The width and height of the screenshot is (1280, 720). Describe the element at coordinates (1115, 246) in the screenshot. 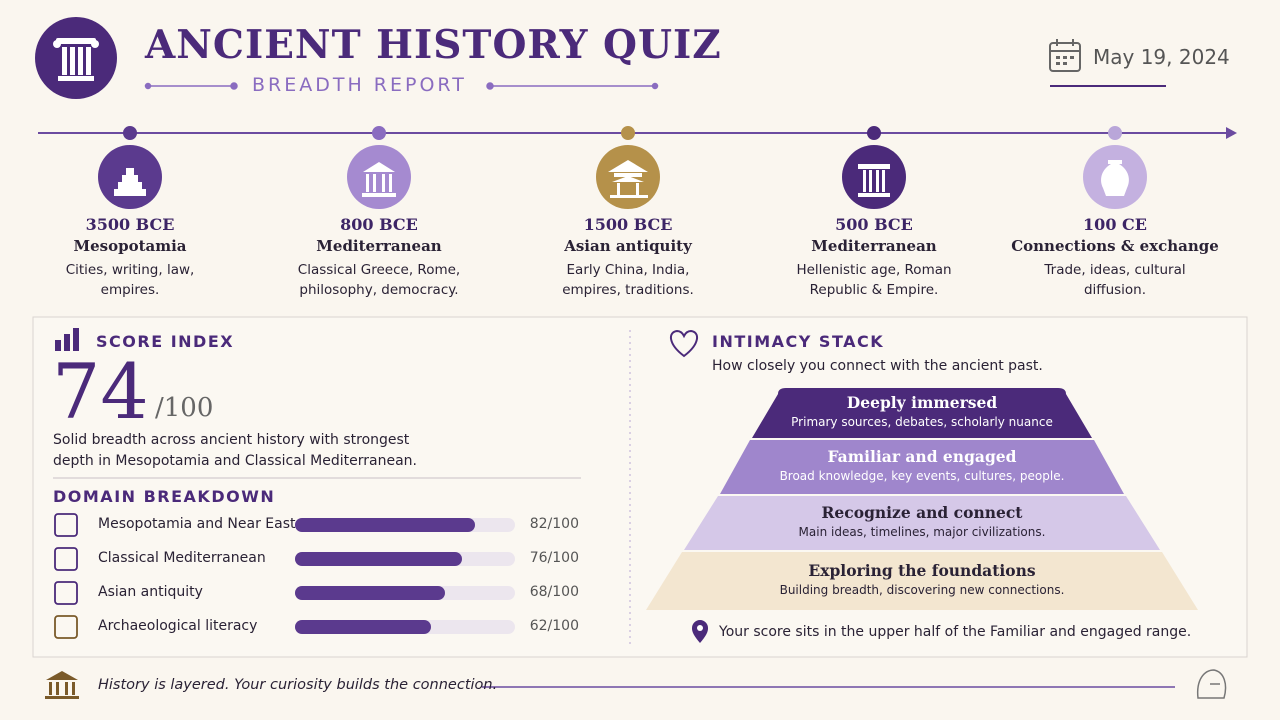

I see `era-region: Connections & exchange` at that location.